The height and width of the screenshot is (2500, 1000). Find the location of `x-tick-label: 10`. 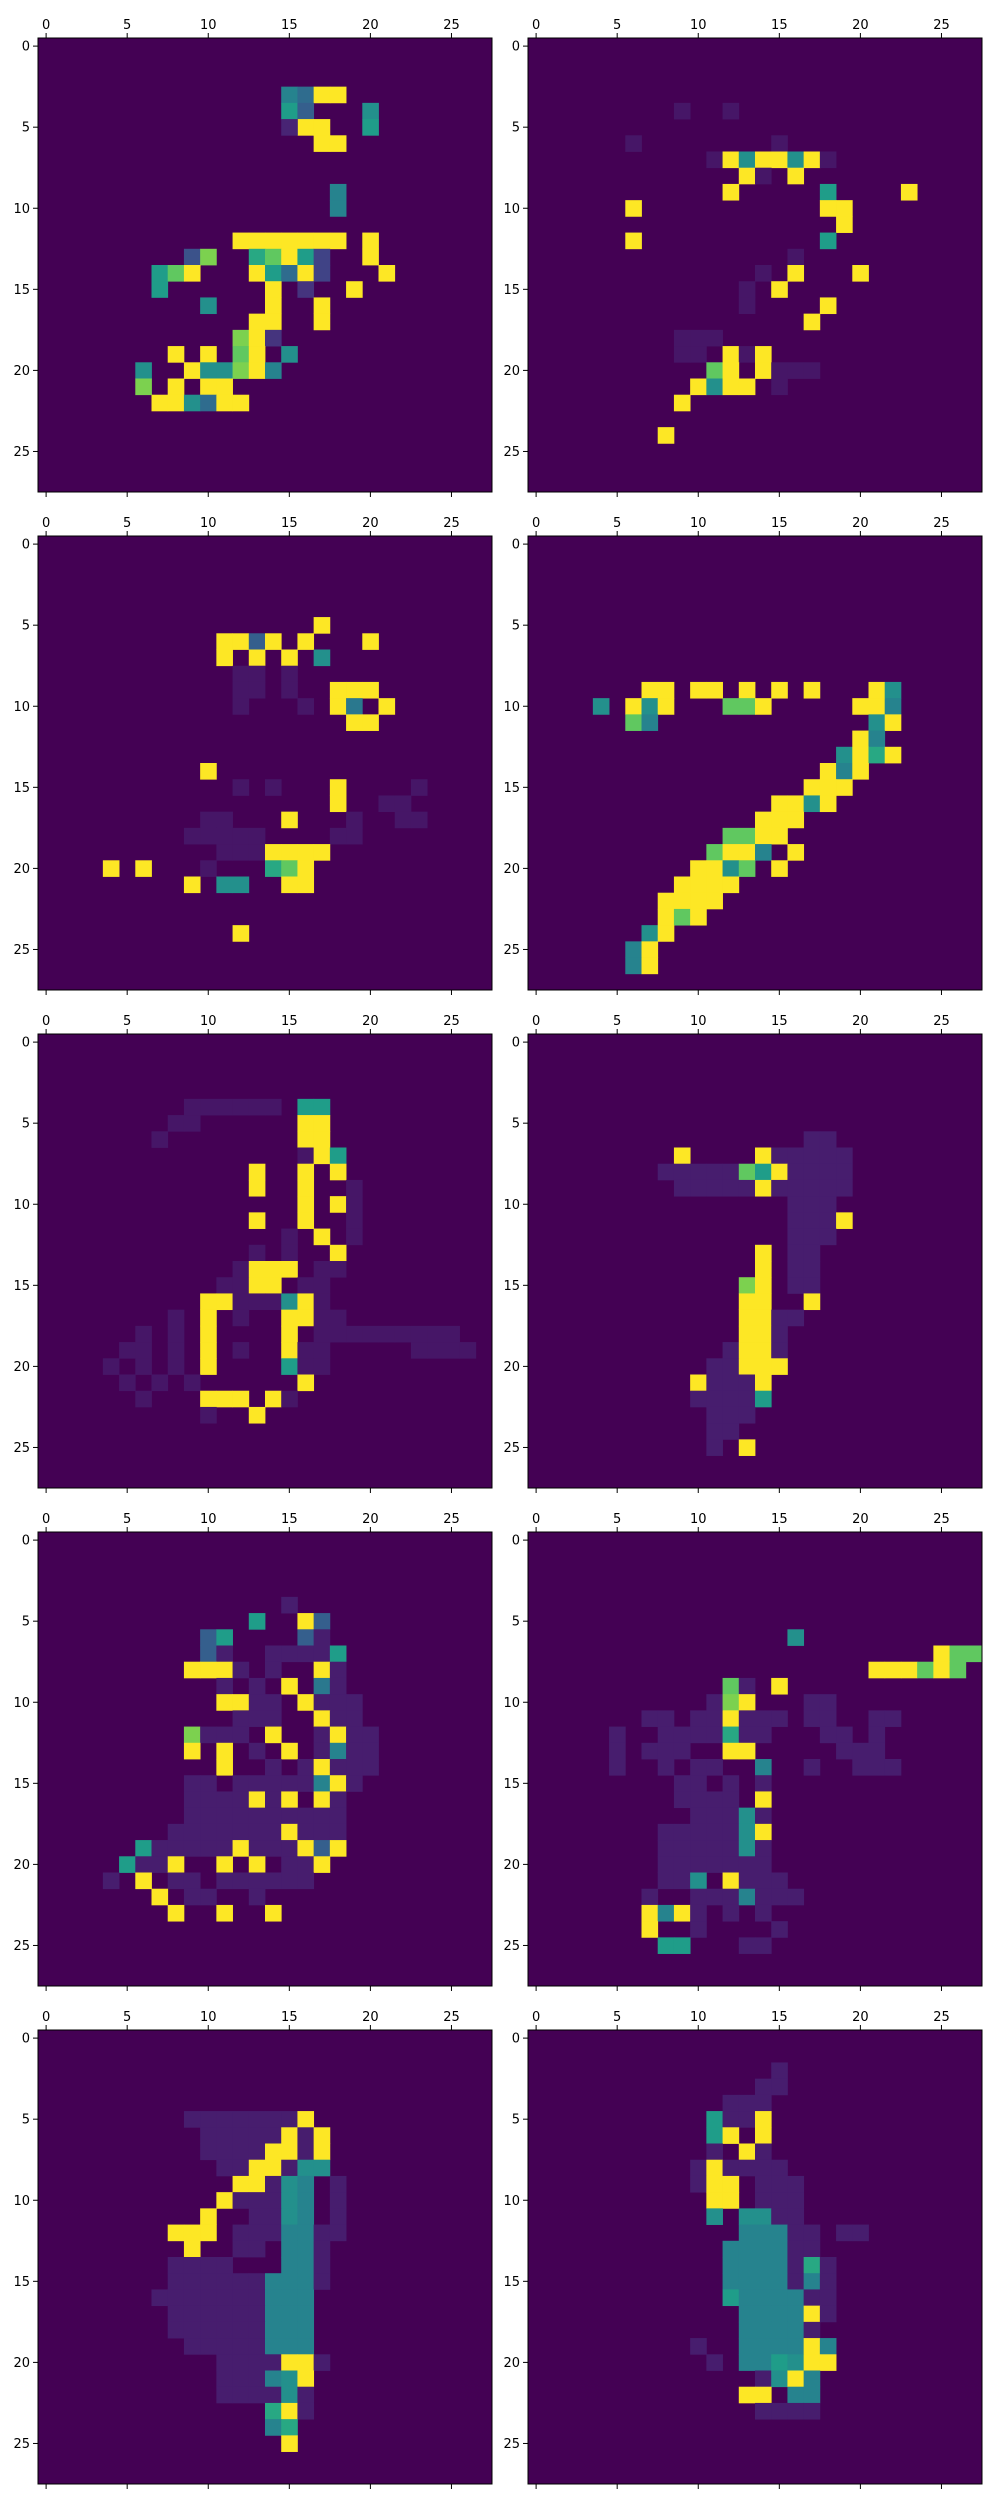

x-tick-label: 10 is located at coordinates (698, 1519).